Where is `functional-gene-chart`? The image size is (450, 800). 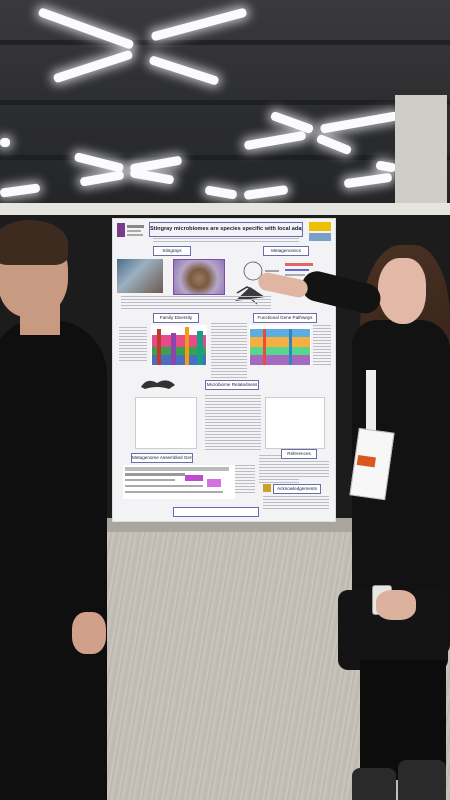 functional-gene-chart is located at coordinates (280, 345).